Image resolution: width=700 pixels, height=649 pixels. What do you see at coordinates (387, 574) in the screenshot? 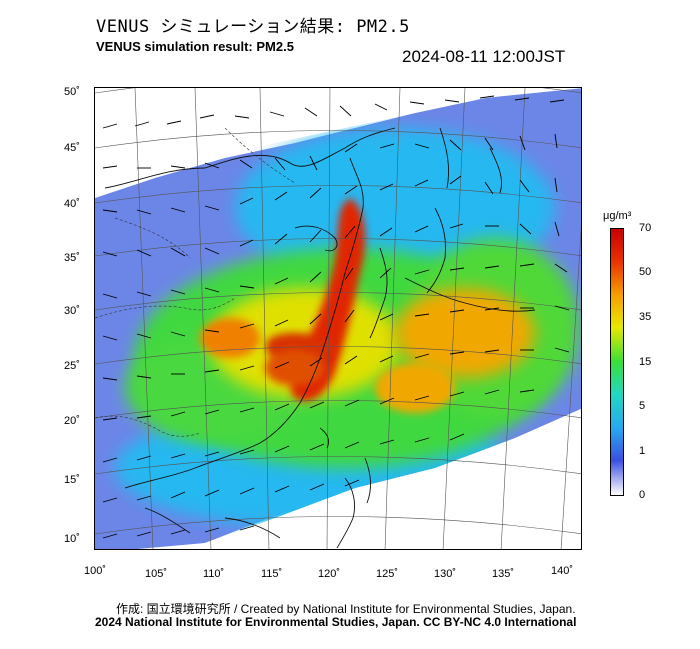
I see `lon-label-125: 125˚` at bounding box center [387, 574].